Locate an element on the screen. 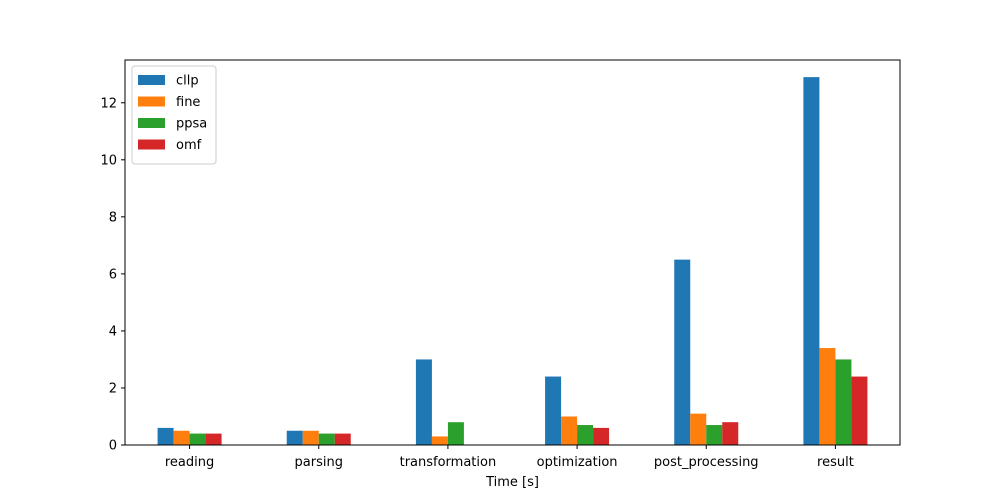 The image size is (1000, 500). bar-ppsa-result is located at coordinates (843, 402).